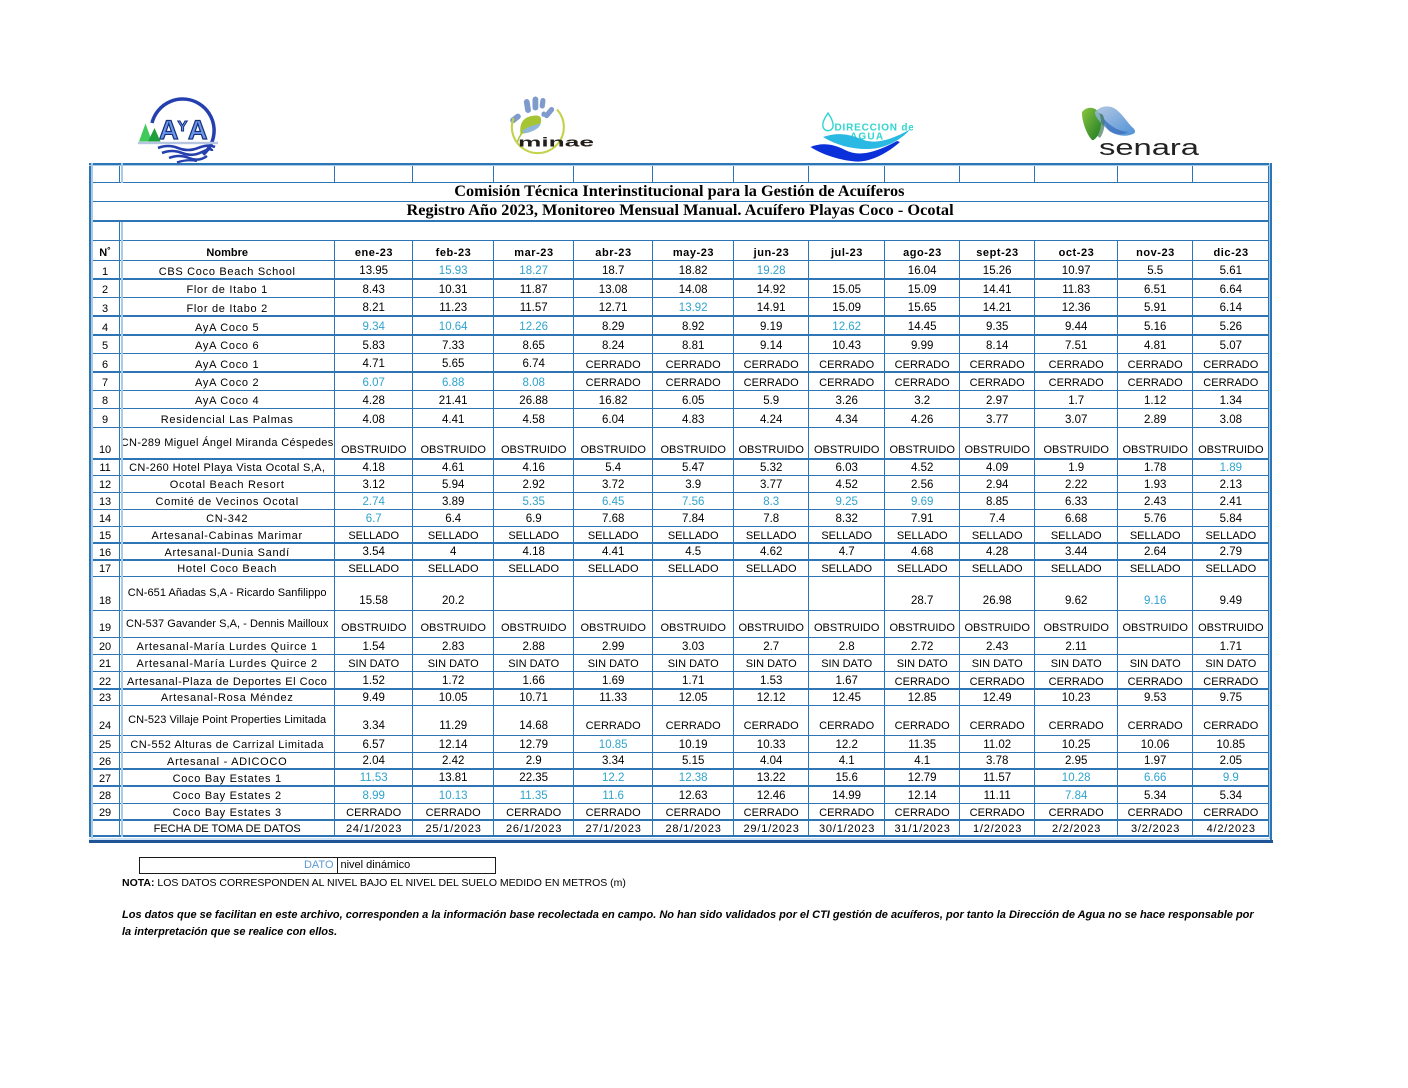  I want to click on svg-text: DIRECCION de, so click(874, 128).